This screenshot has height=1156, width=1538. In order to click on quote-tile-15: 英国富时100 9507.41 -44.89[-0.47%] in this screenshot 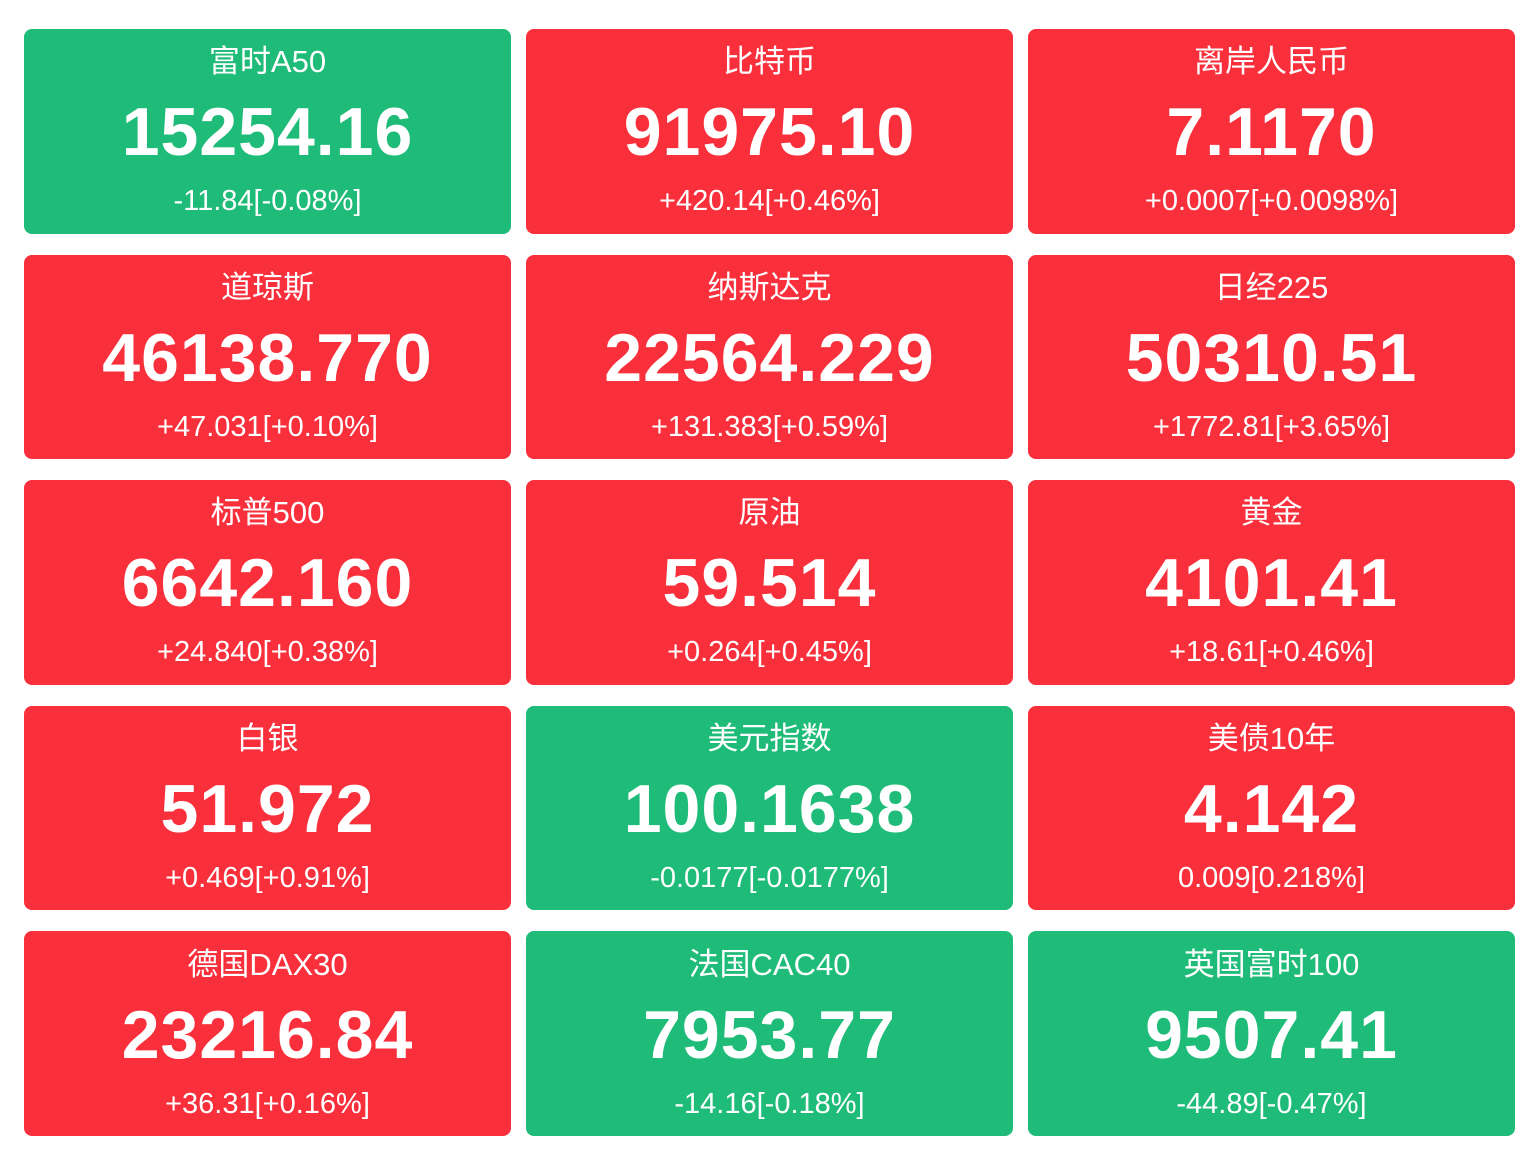, I will do `click(1271, 1033)`.